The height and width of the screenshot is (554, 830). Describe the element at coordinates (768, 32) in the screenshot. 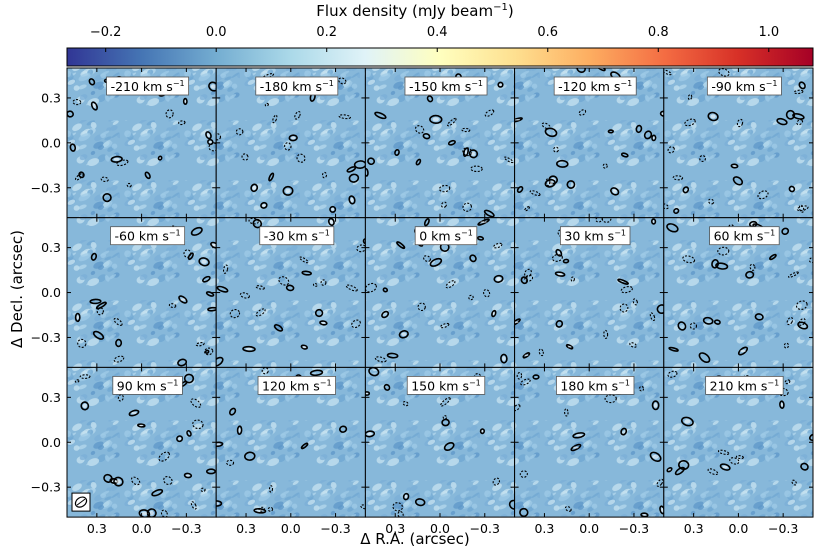

I see `colorbar-tick-label: 1.0` at that location.